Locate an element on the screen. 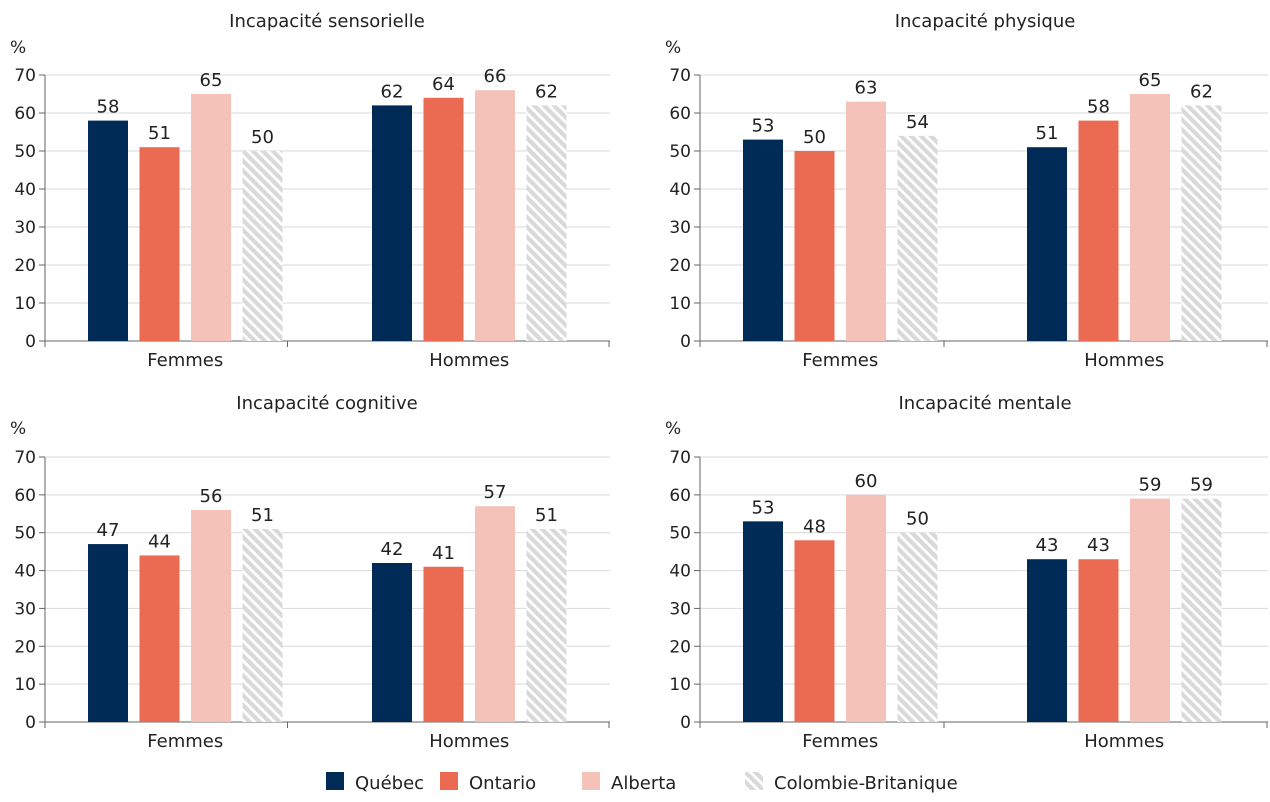 This screenshot has height=802, width=1270. data-label: 47 is located at coordinates (108, 530).